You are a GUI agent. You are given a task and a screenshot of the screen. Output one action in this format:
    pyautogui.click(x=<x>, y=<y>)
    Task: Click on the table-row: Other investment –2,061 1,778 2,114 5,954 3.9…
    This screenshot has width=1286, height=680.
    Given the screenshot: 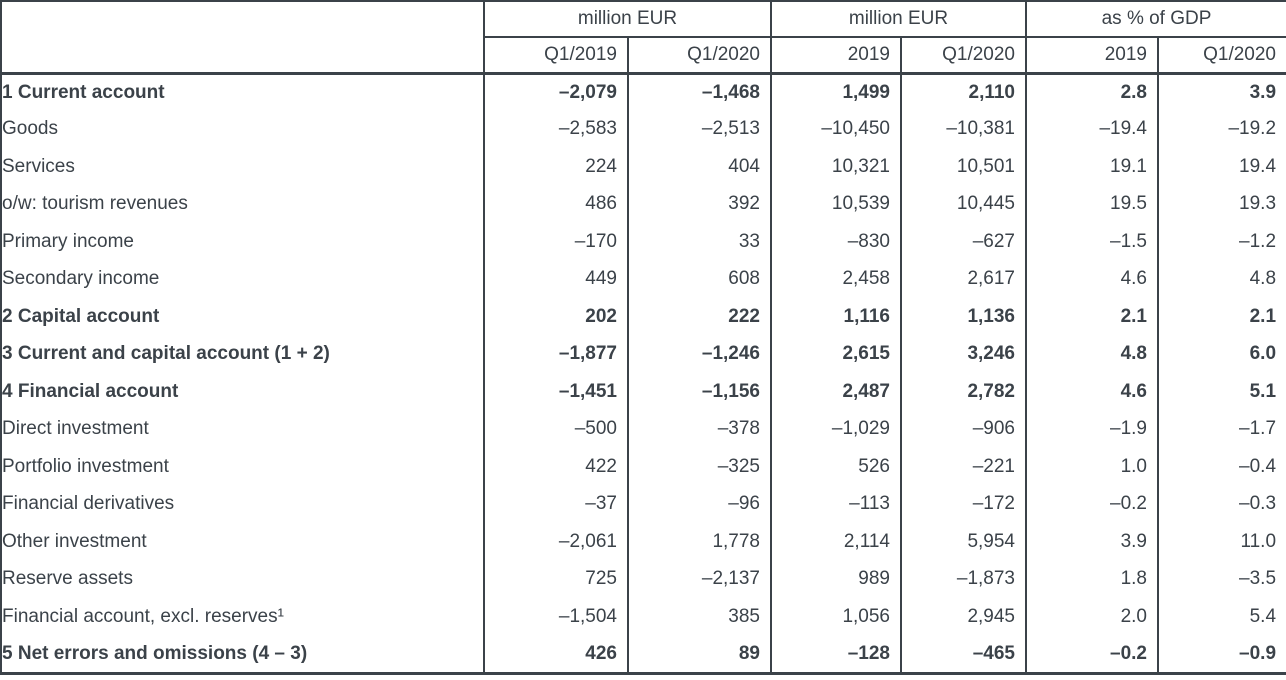 What is the action you would take?
    pyautogui.click(x=643, y=542)
    